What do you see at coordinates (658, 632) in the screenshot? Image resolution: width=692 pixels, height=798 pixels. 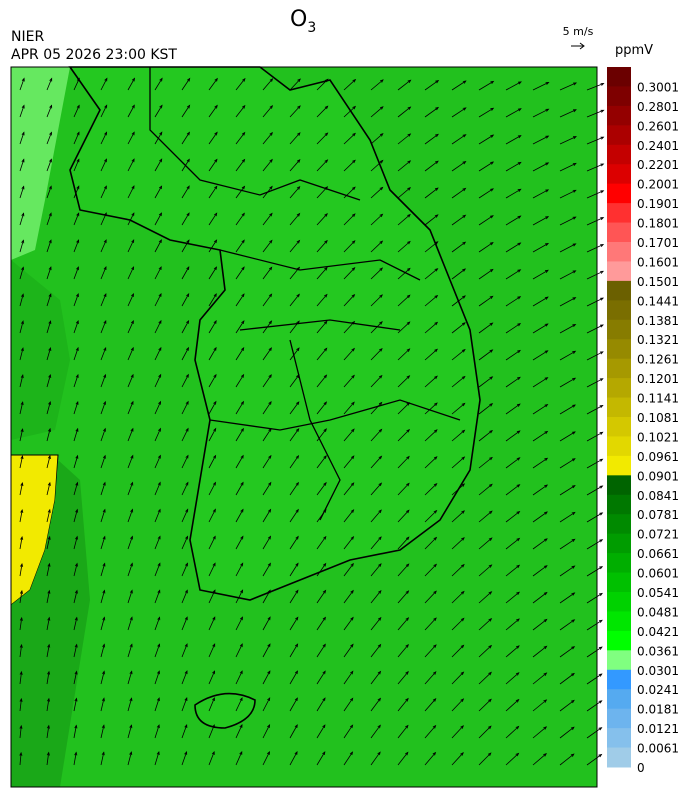 I see `colorbar-label: 0.0421` at bounding box center [658, 632].